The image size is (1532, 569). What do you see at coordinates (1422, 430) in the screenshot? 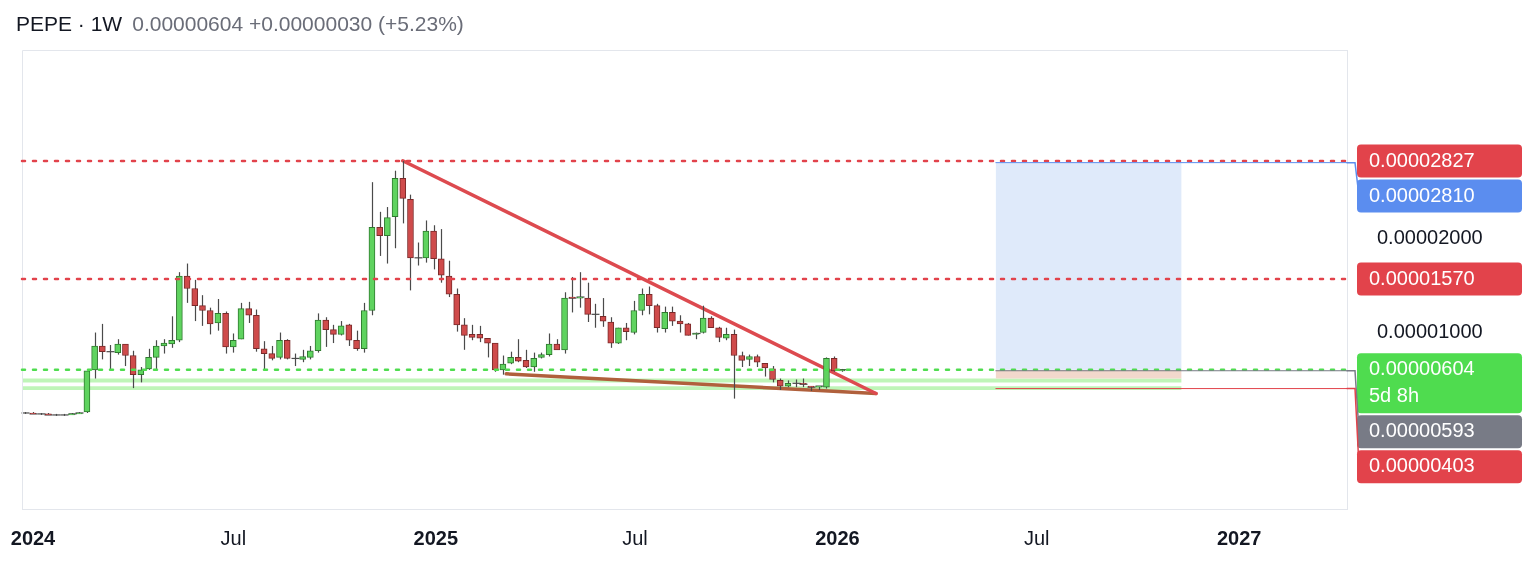
I see `ref-line-label: 0.00000593` at bounding box center [1422, 430].